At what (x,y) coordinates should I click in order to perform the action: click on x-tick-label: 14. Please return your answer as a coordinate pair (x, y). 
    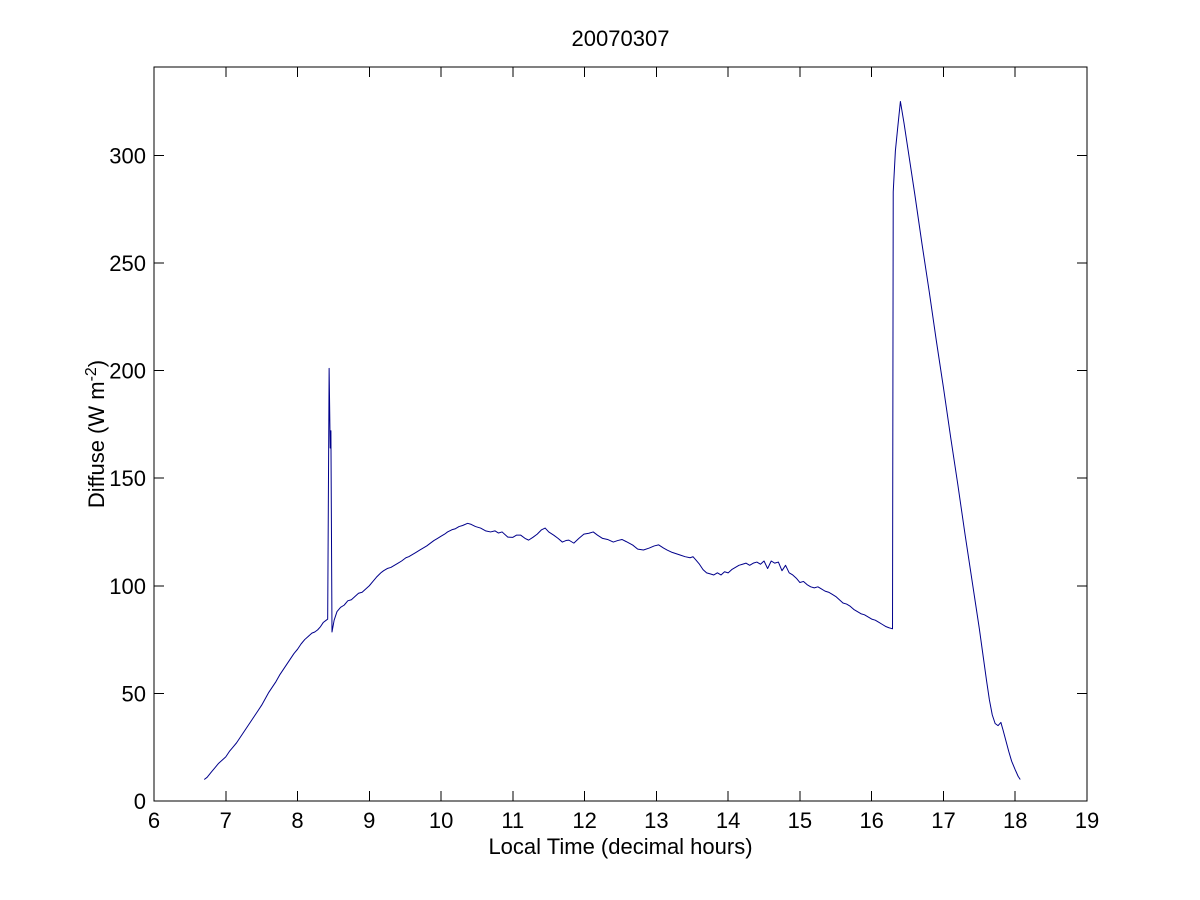
    Looking at the image, I should click on (728, 820).